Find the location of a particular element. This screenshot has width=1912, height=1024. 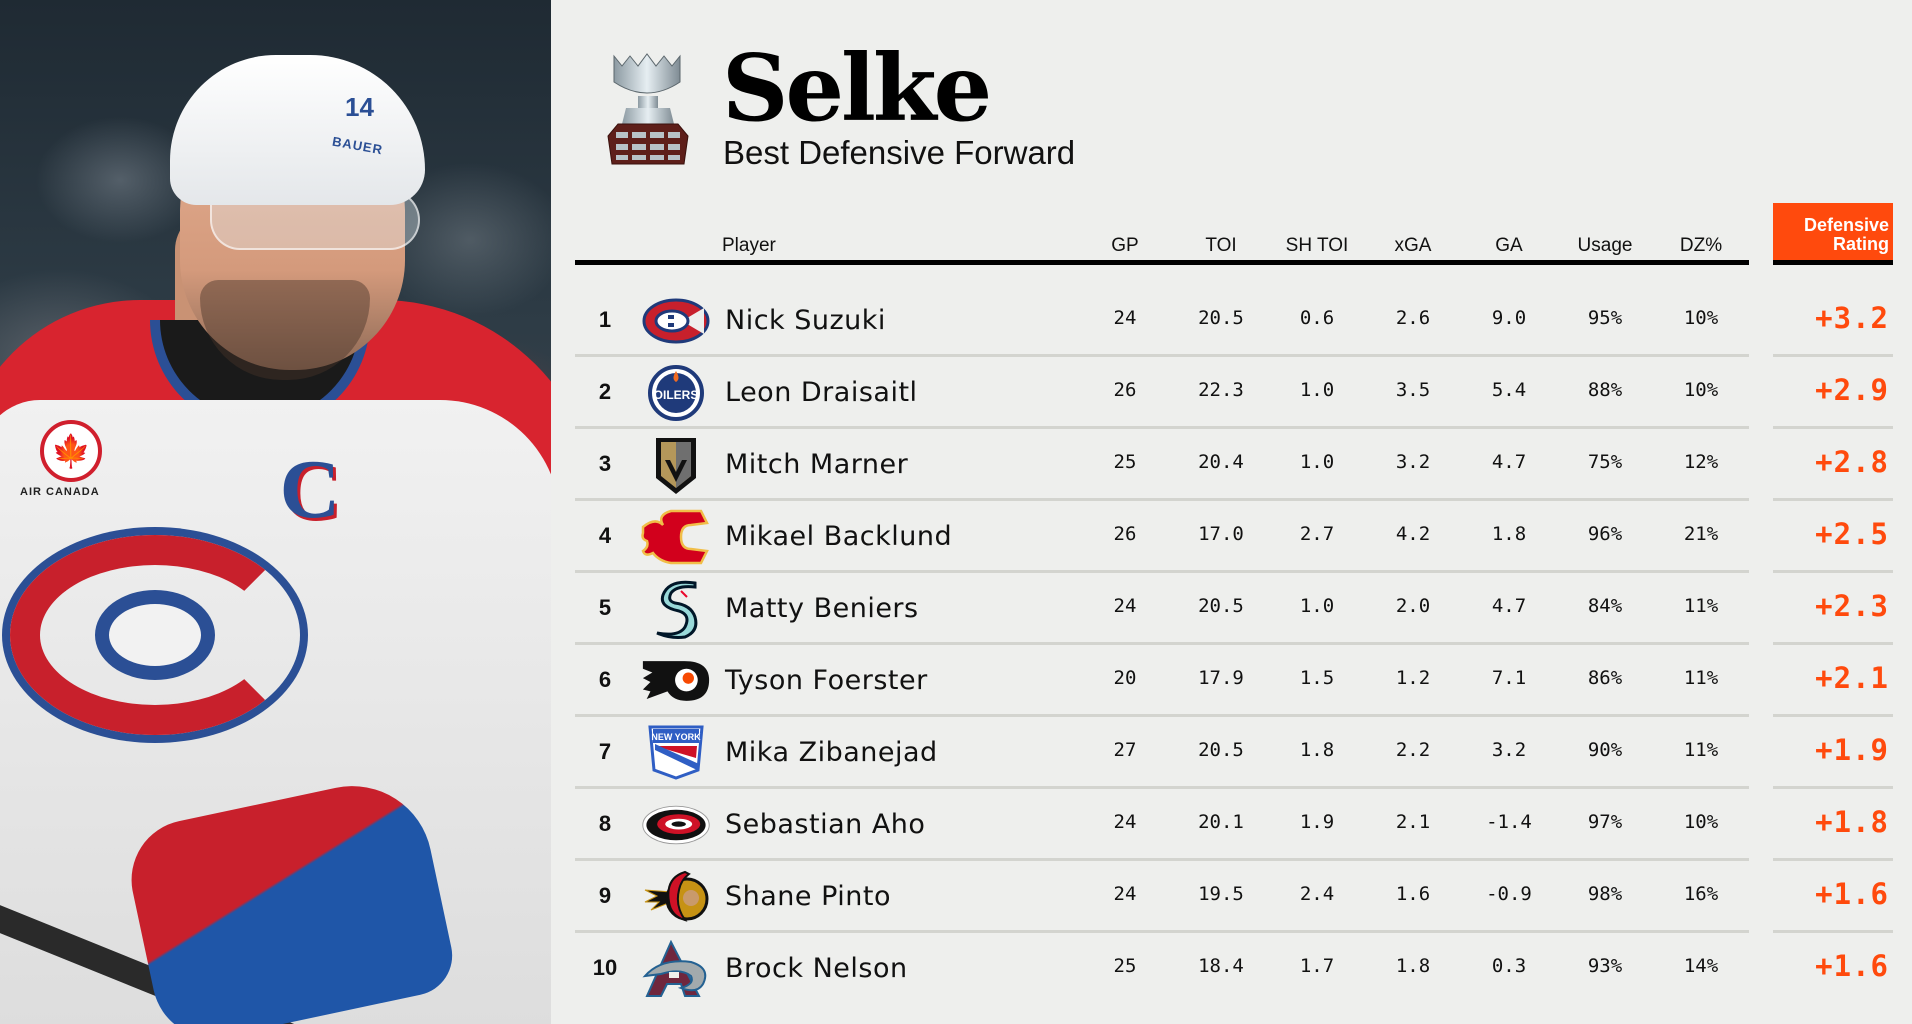

player-name: Mikael Backlund is located at coordinates (839, 536).